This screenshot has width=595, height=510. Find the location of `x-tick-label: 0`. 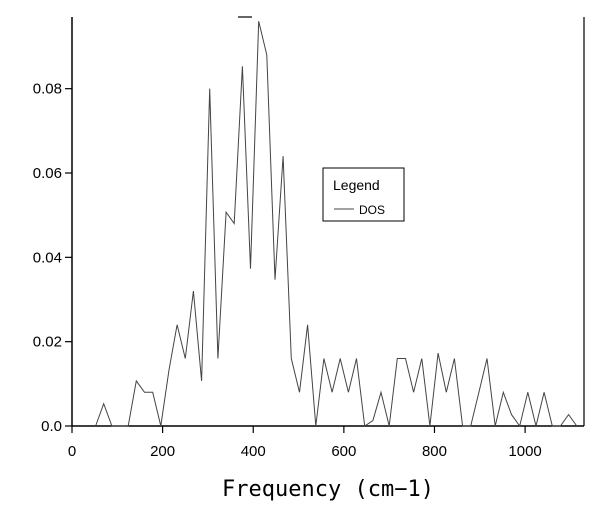

x-tick-label: 0 is located at coordinates (72, 451).